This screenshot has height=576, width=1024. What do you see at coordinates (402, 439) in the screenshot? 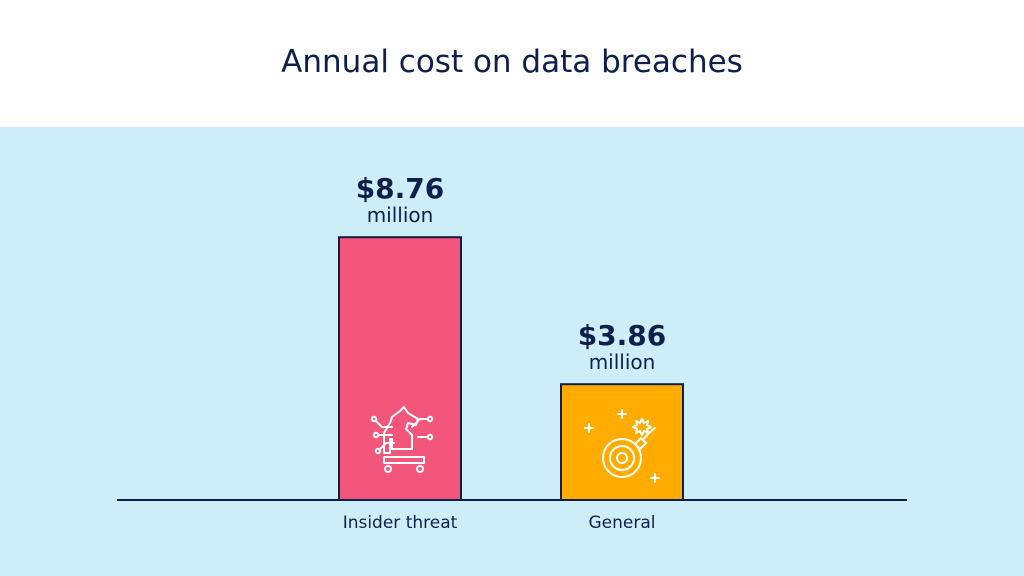
I see `trojan-horse-icon` at bounding box center [402, 439].